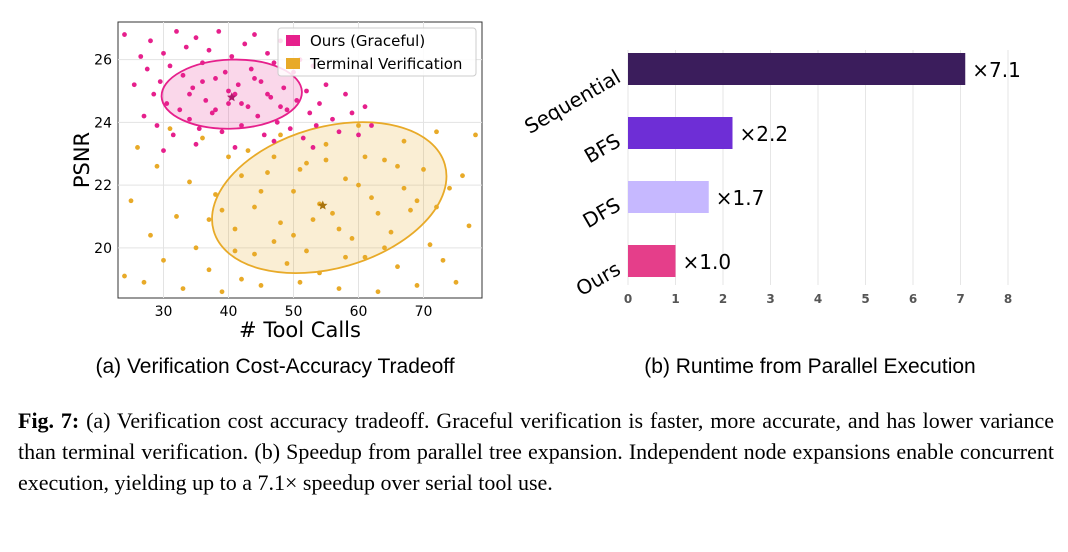  What do you see at coordinates (628, 299) in the screenshot?
I see `bar-x-tick-label: 0` at bounding box center [628, 299].